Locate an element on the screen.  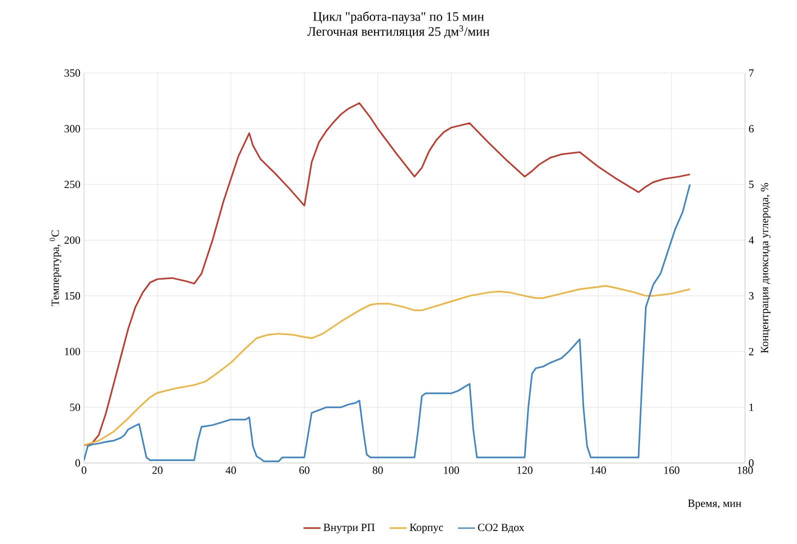
y2-tick-label: 3 is located at coordinates (751, 296).